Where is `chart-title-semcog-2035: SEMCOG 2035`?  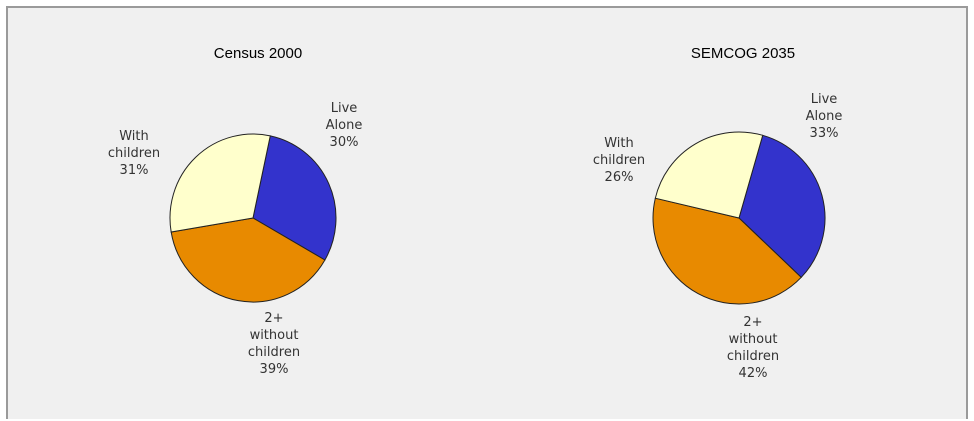
chart-title-semcog-2035: SEMCOG 2035 is located at coordinates (743, 53).